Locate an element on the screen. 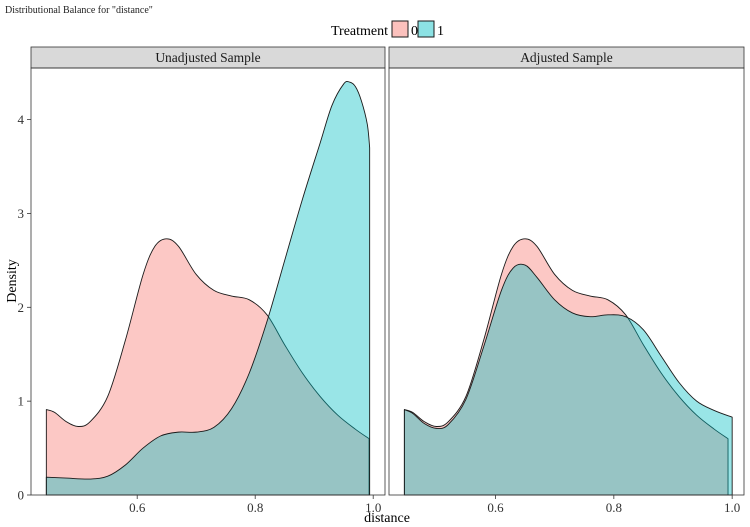 This screenshot has height=527, width=750. y-tick-label: 0 is located at coordinates (21, 495).